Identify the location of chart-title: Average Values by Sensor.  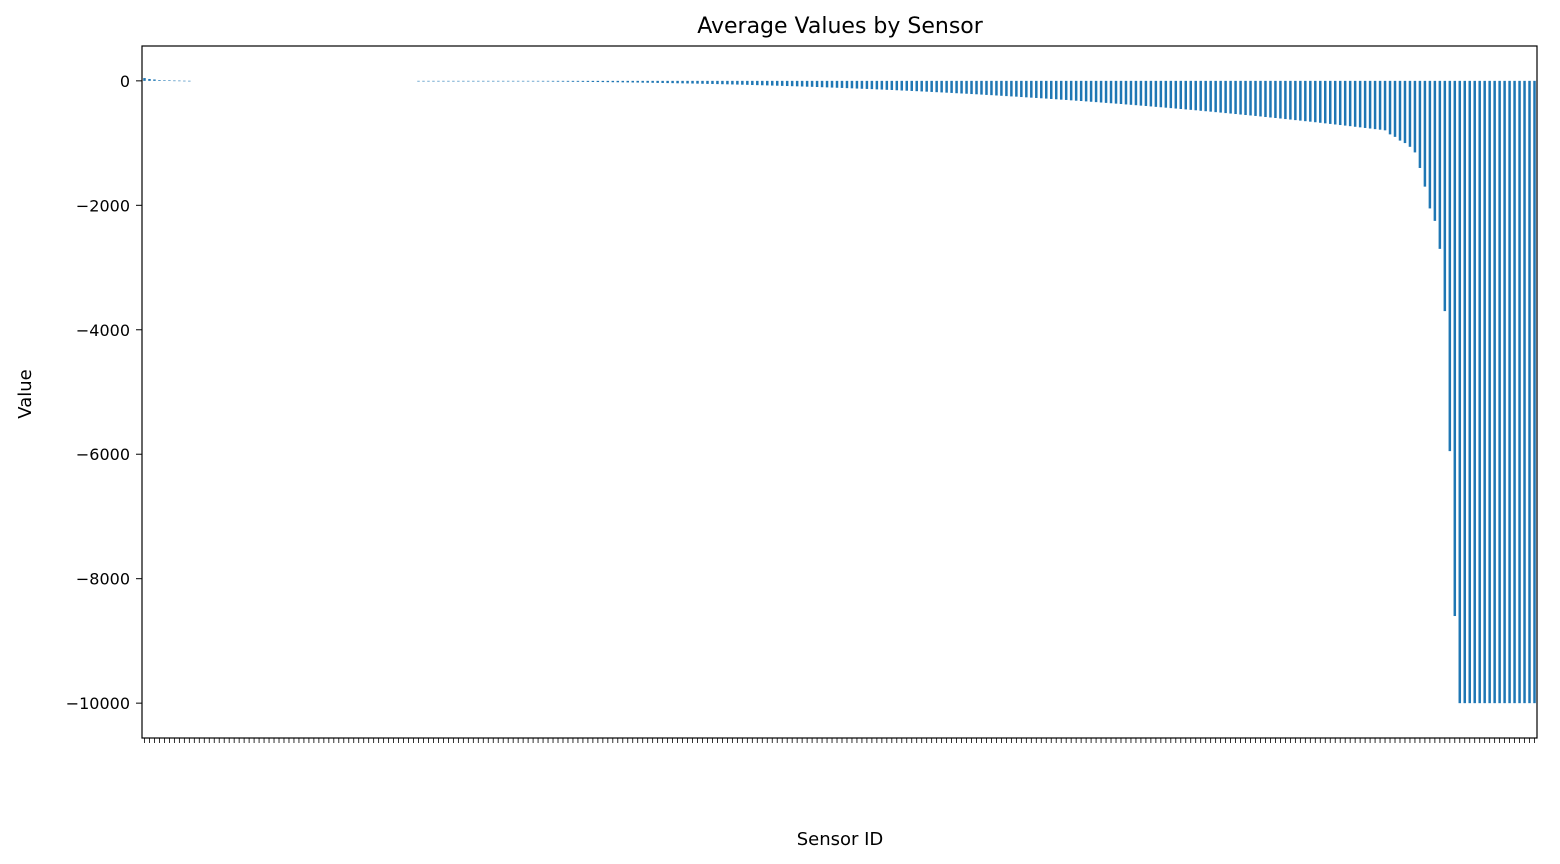
(840, 26).